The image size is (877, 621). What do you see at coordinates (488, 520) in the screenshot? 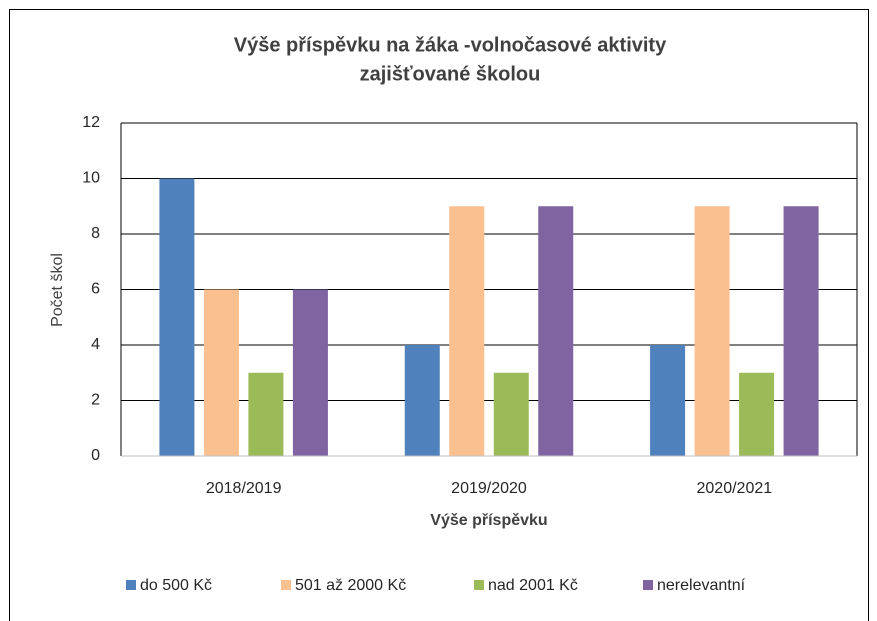
I see `x-axis-label: Výše příspěvku` at bounding box center [488, 520].